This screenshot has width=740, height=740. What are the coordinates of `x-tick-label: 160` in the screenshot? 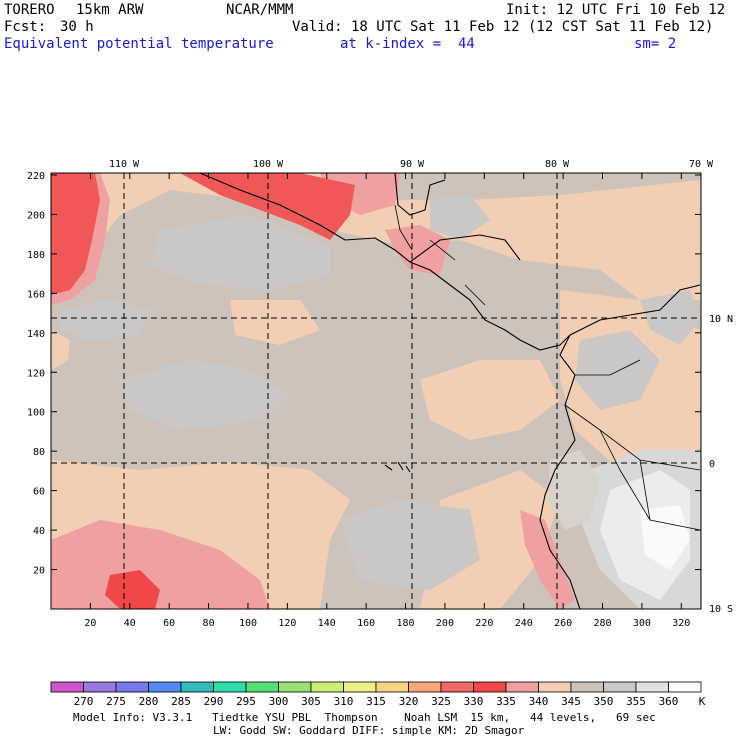 It's located at (366, 623).